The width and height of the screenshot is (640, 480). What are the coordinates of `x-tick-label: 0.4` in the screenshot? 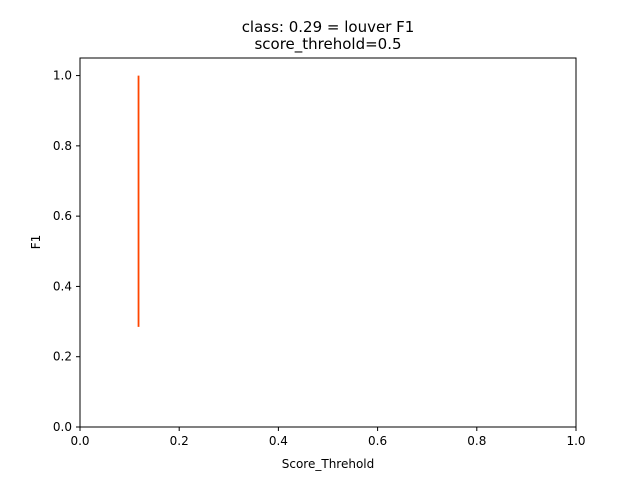 It's located at (278, 441).